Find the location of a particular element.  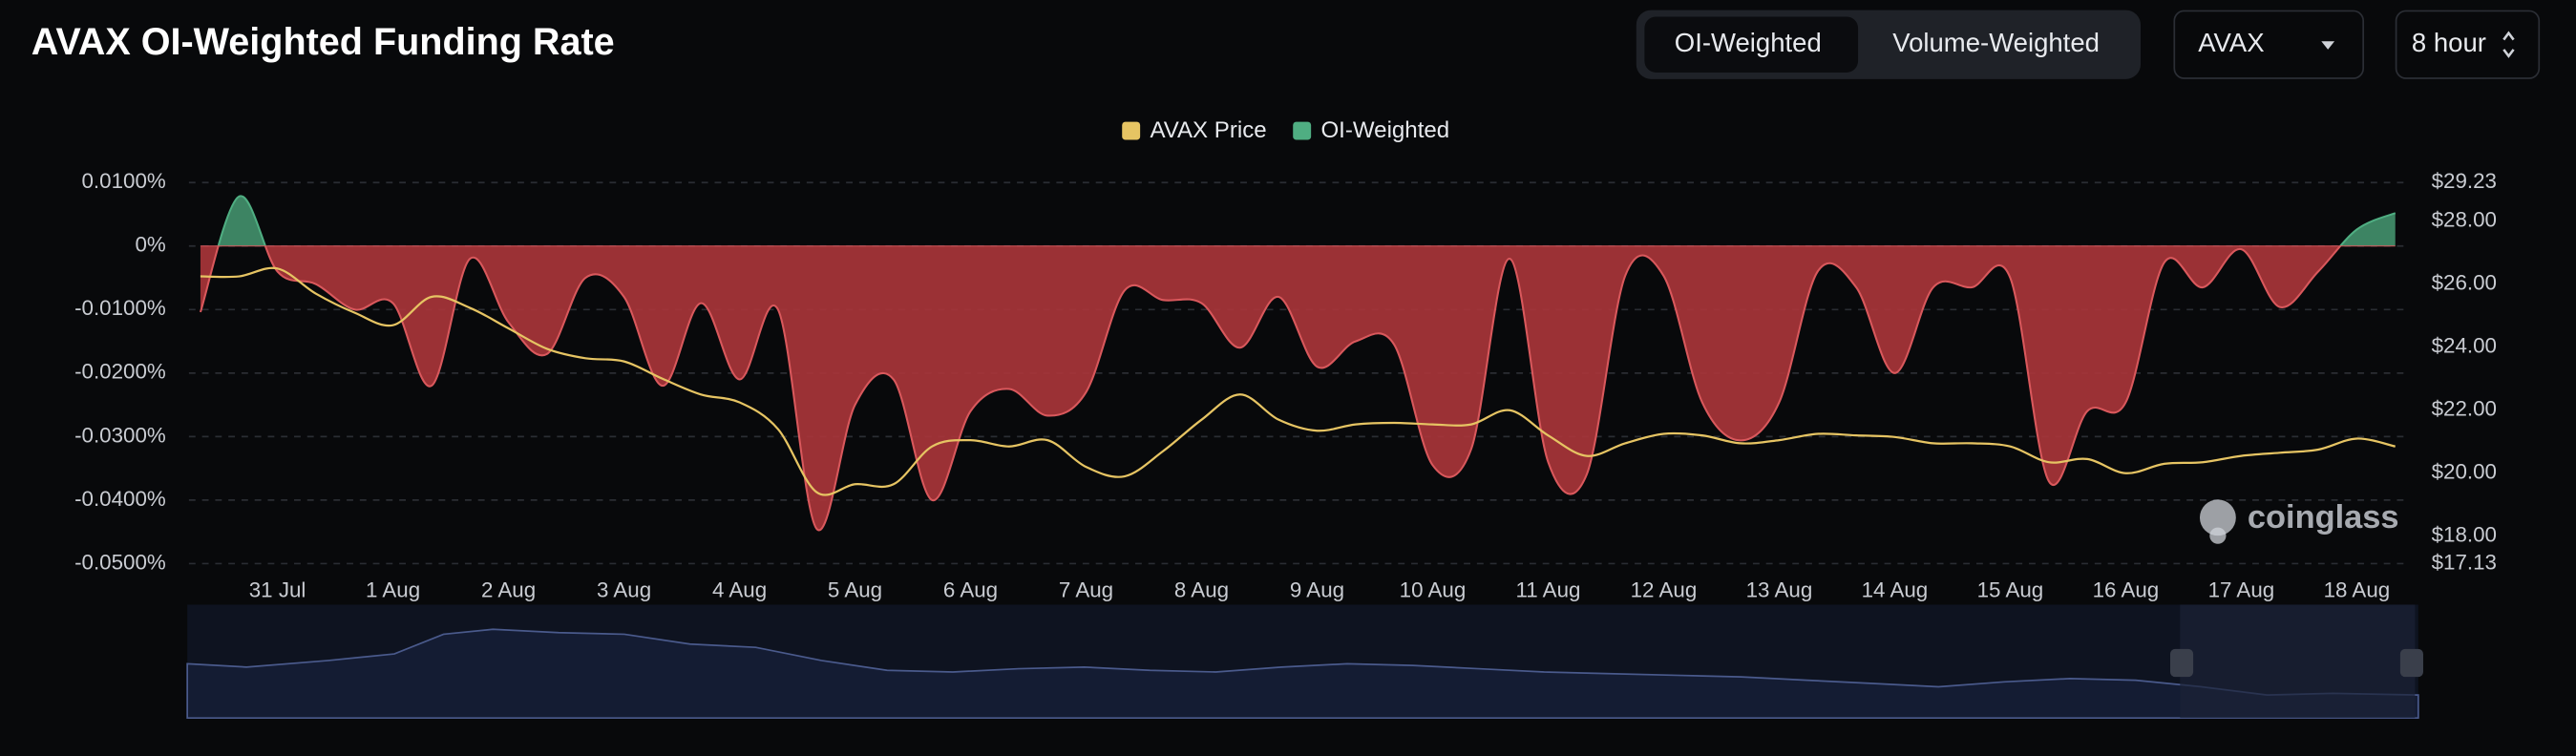

x-tick-label: 18 Aug is located at coordinates (2357, 590).